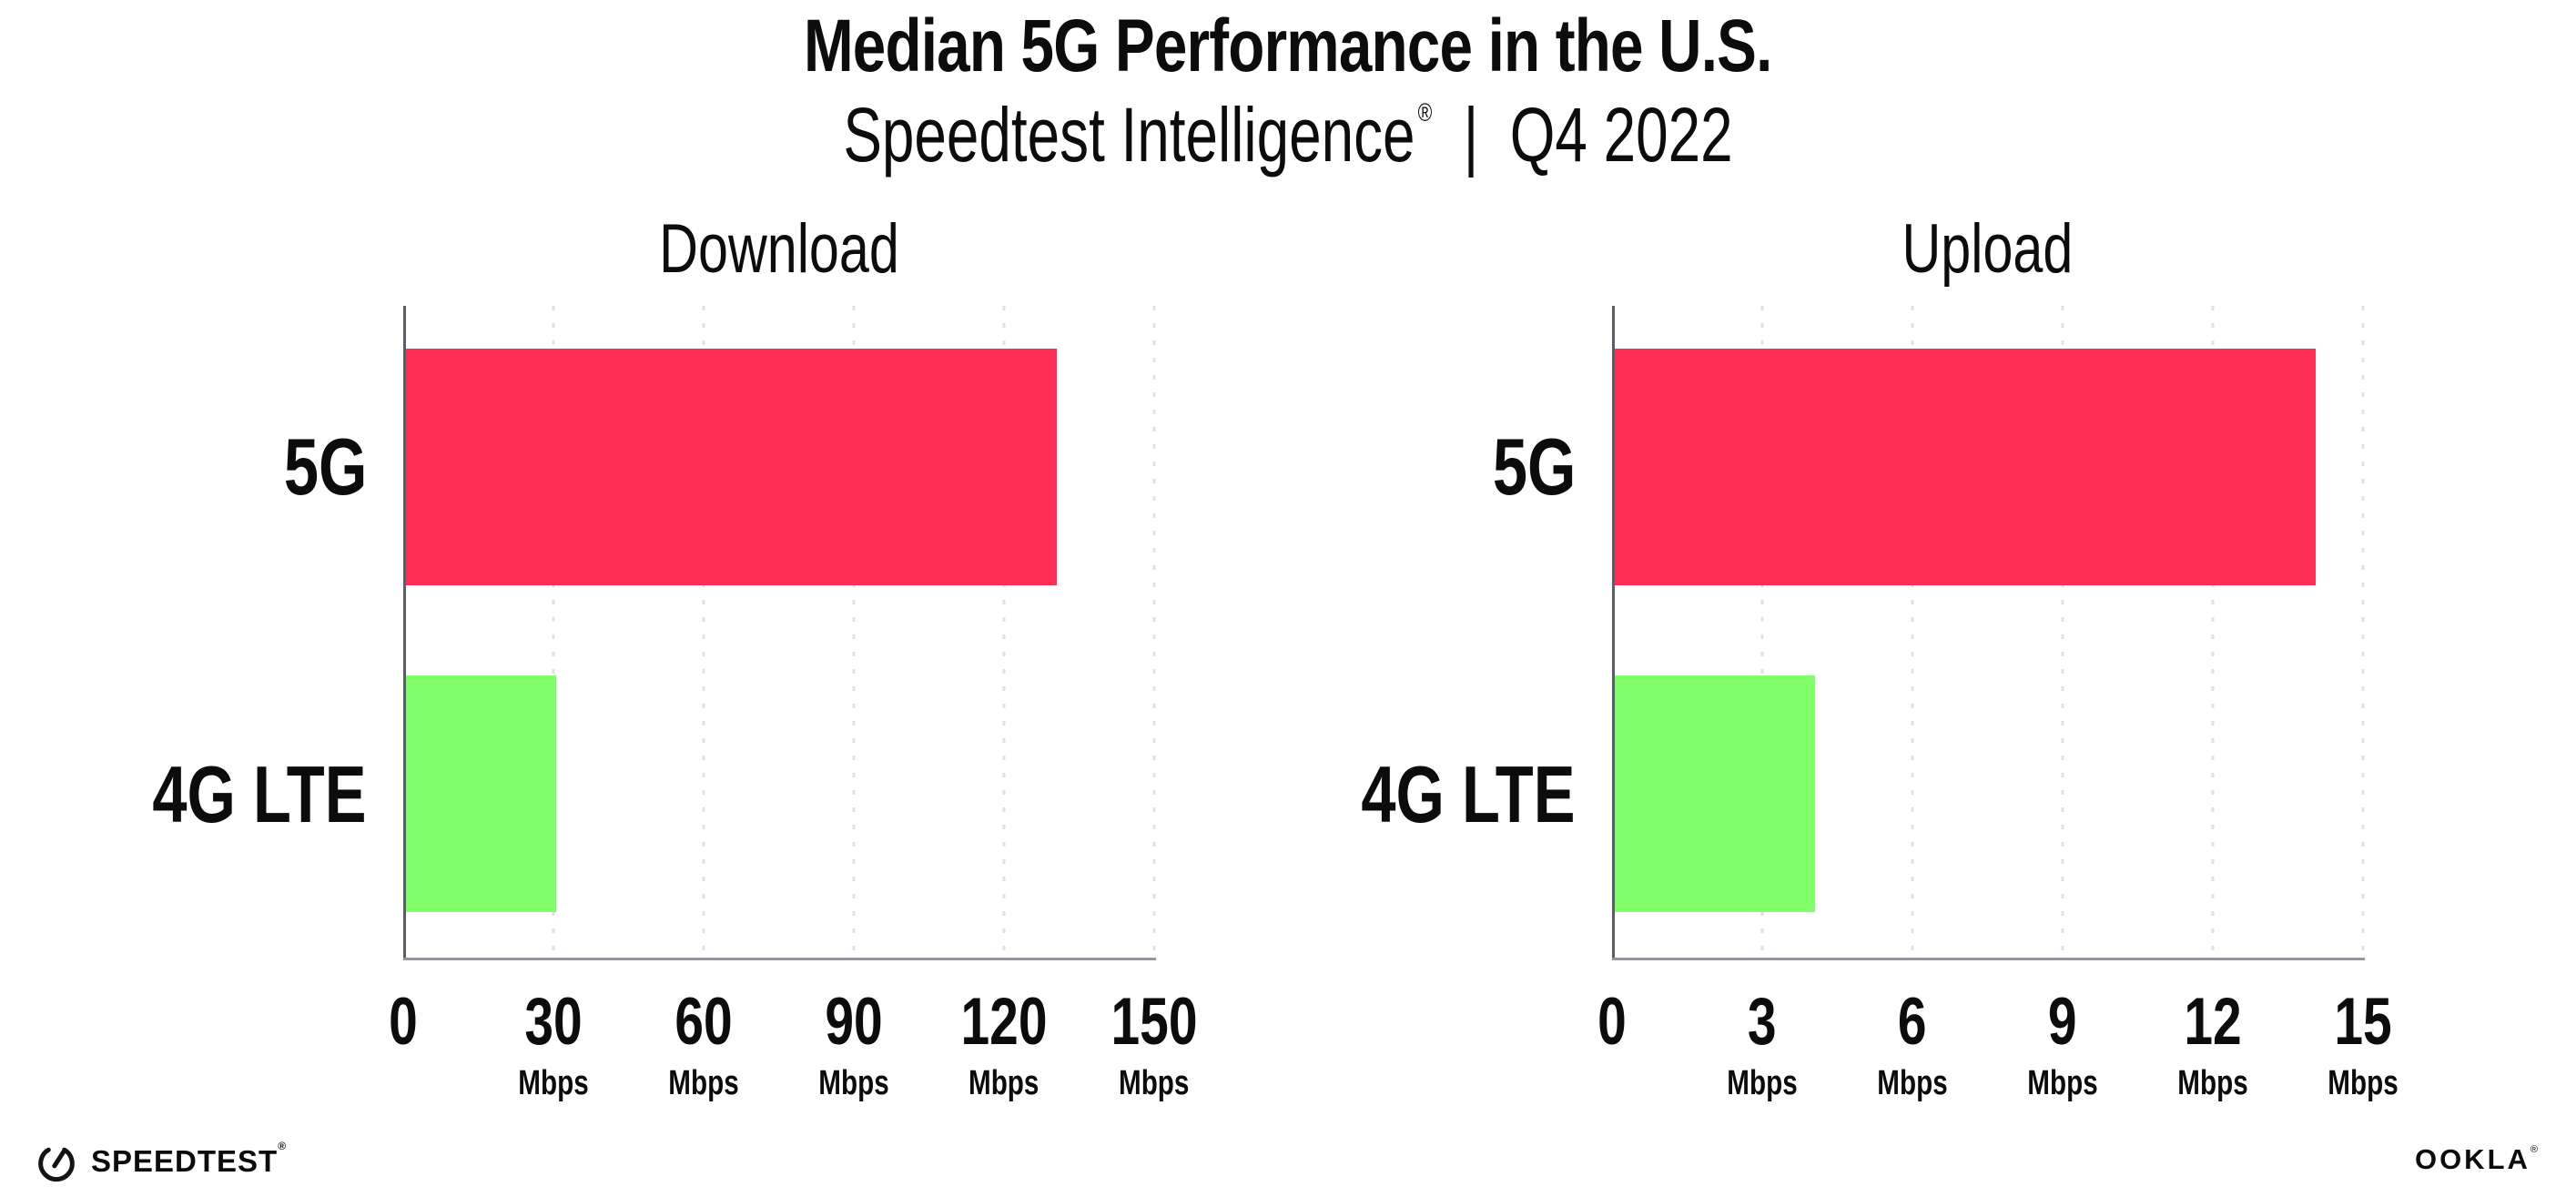 The width and height of the screenshot is (2576, 1197). What do you see at coordinates (1988, 249) in the screenshot?
I see `upload-chart-title: Upload` at bounding box center [1988, 249].